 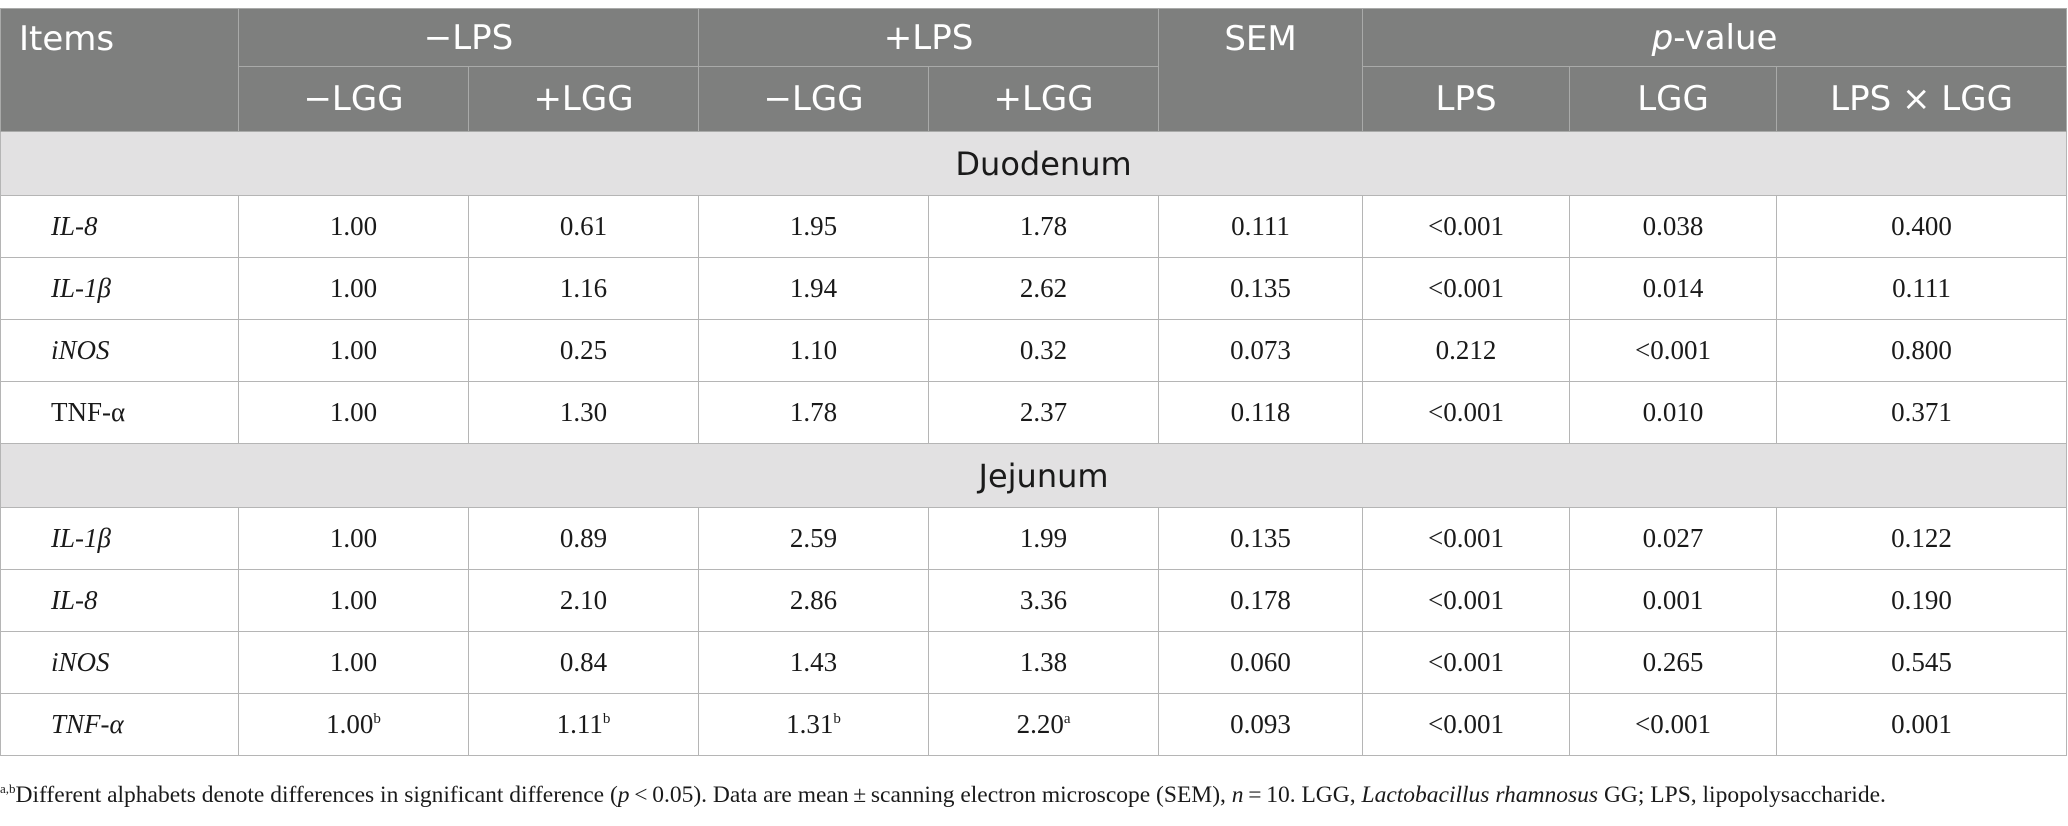 I want to click on cell-value: 0.545, so click(x=1921, y=662).